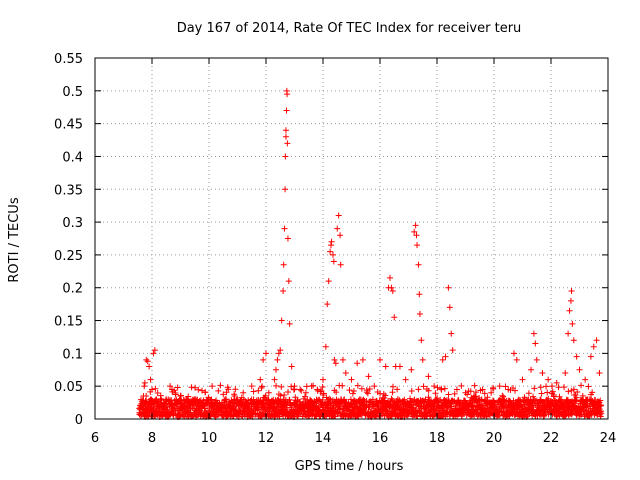 Image resolution: width=640 pixels, height=480 pixels. I want to click on y-tick-label: 0.15, so click(68, 322).